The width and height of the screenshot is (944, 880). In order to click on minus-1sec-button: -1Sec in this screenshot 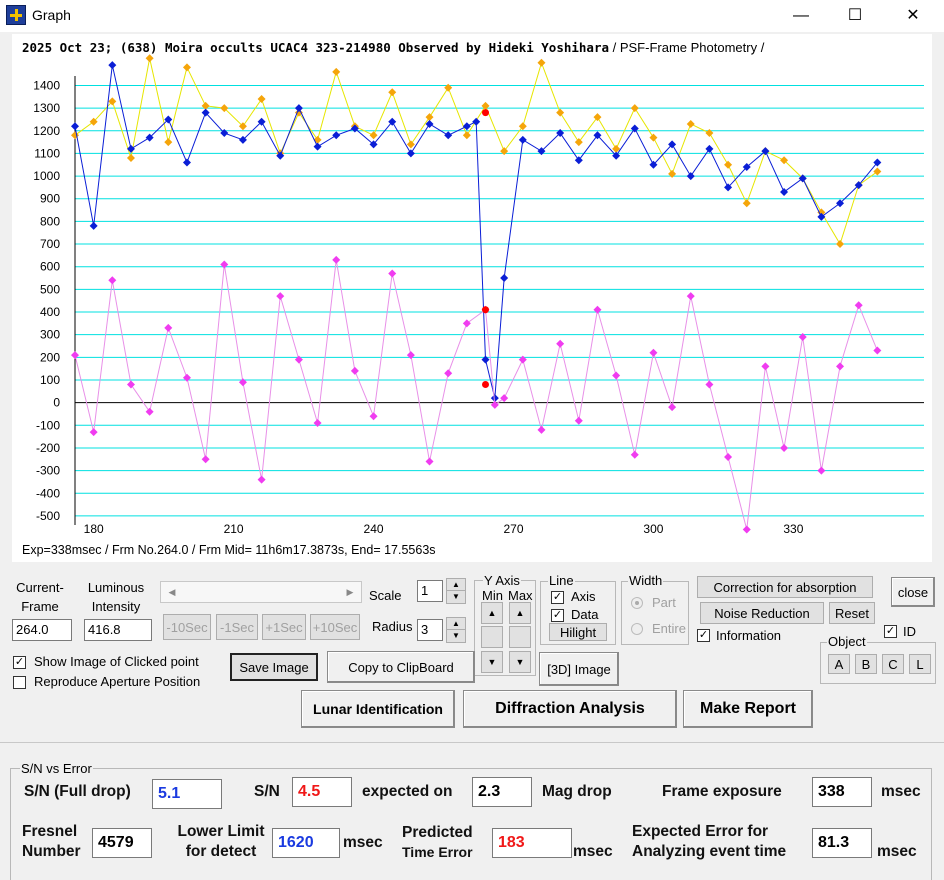, I will do `click(237, 627)`.